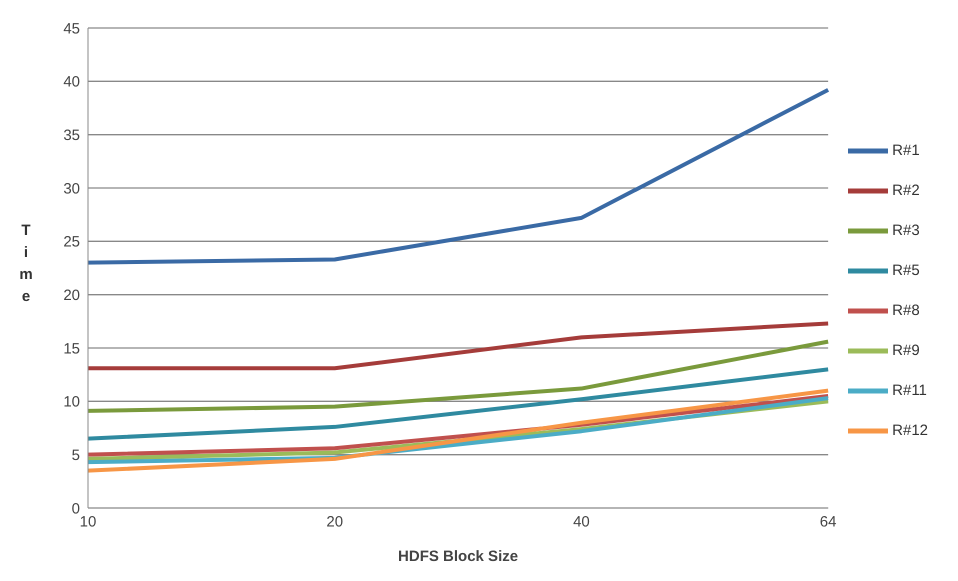 The image size is (958, 581). Describe the element at coordinates (71, 135) in the screenshot. I see `y-tick-label: 35` at that location.